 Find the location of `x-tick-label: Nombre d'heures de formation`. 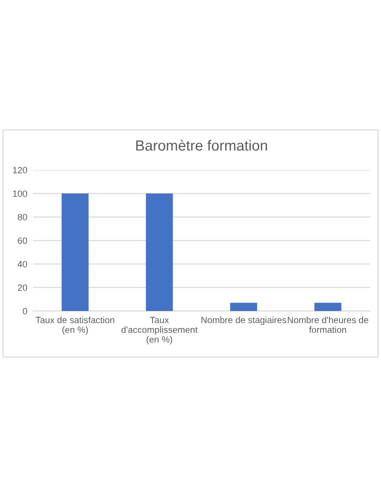

x-tick-label: Nombre d'heures de formation is located at coordinates (328, 324).